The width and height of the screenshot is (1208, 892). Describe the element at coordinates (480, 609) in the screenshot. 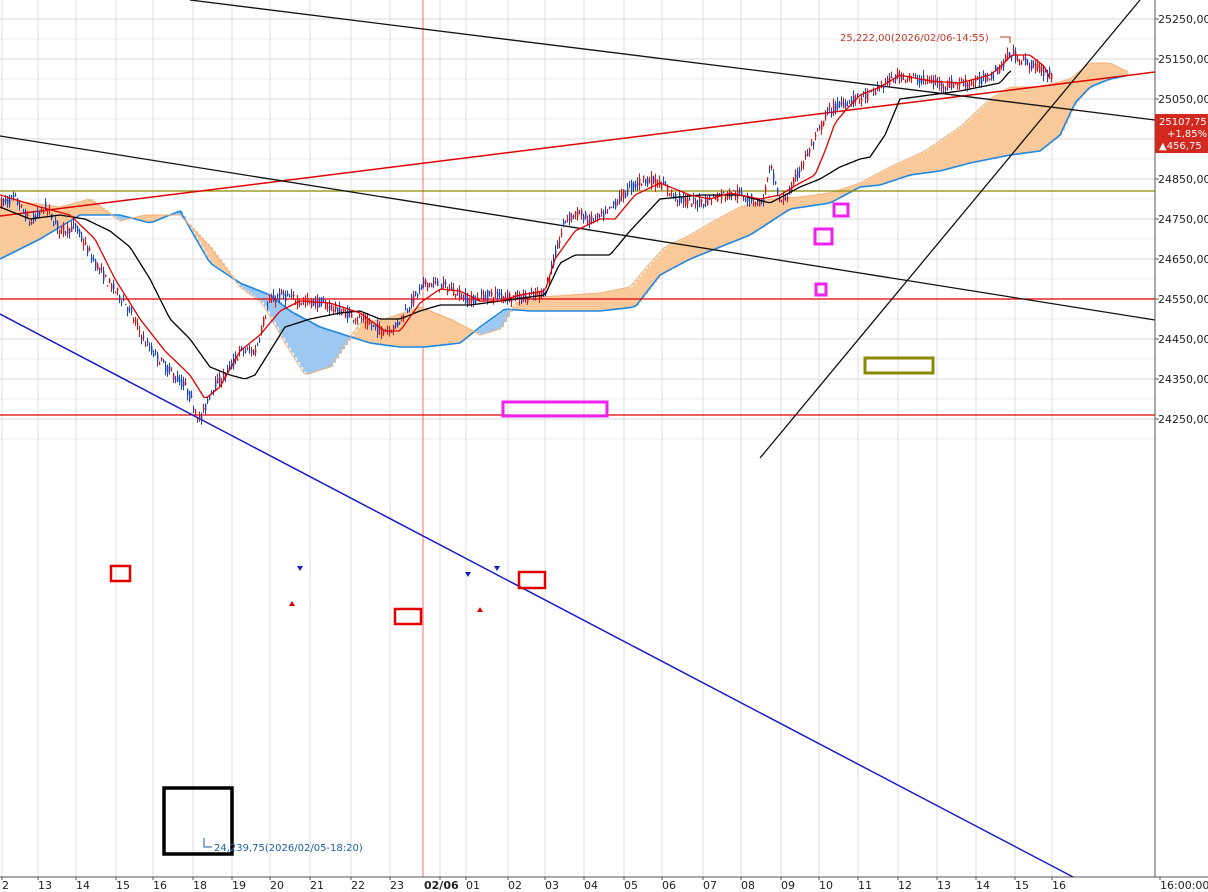

I see `buy-signal-arrow` at that location.